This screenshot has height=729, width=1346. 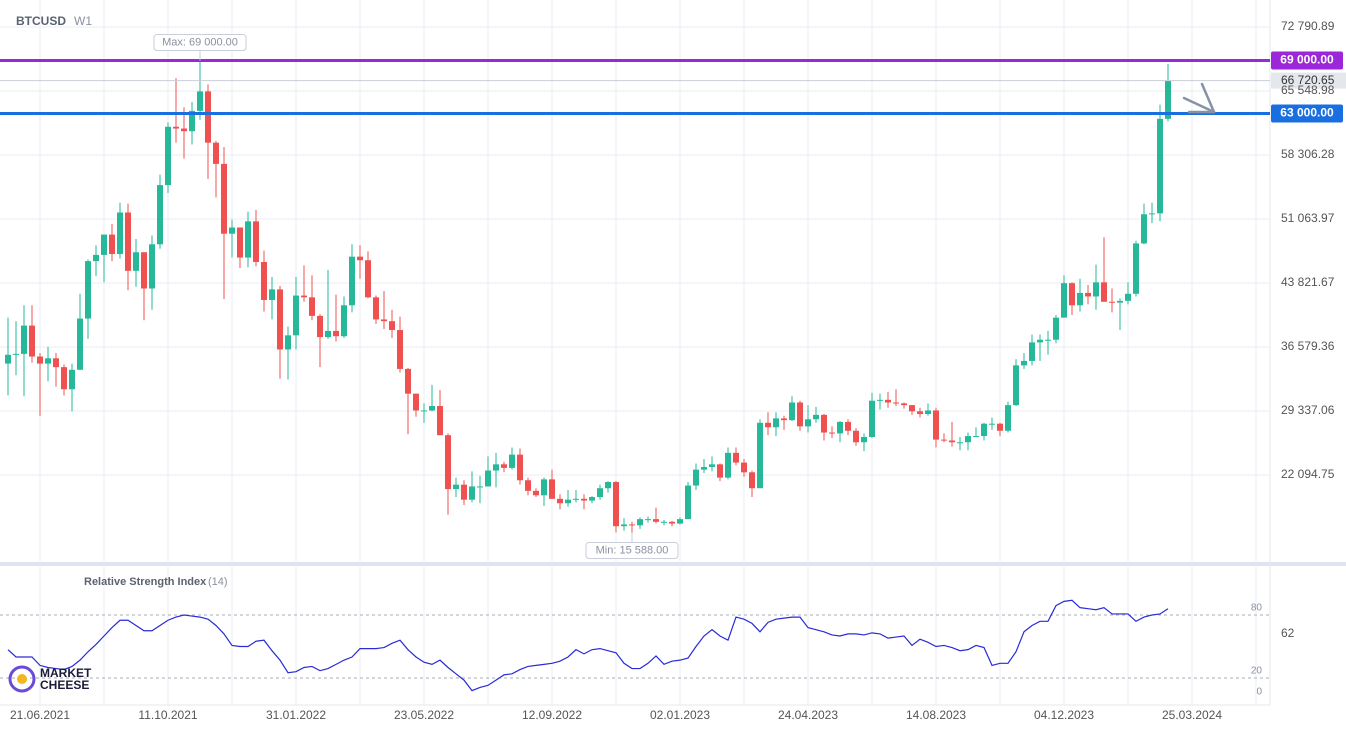 I want to click on timeframe: W1, so click(x=83, y=21).